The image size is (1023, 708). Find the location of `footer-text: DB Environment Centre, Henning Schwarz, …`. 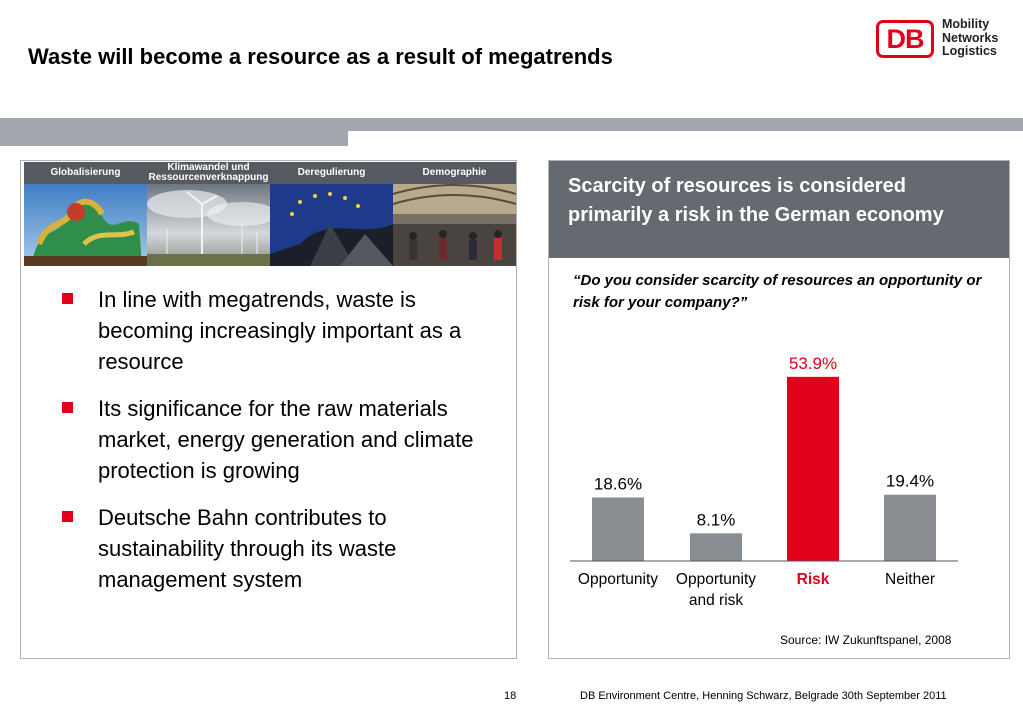

footer-text: DB Environment Centre, Henning Schwarz, … is located at coordinates (763, 696).